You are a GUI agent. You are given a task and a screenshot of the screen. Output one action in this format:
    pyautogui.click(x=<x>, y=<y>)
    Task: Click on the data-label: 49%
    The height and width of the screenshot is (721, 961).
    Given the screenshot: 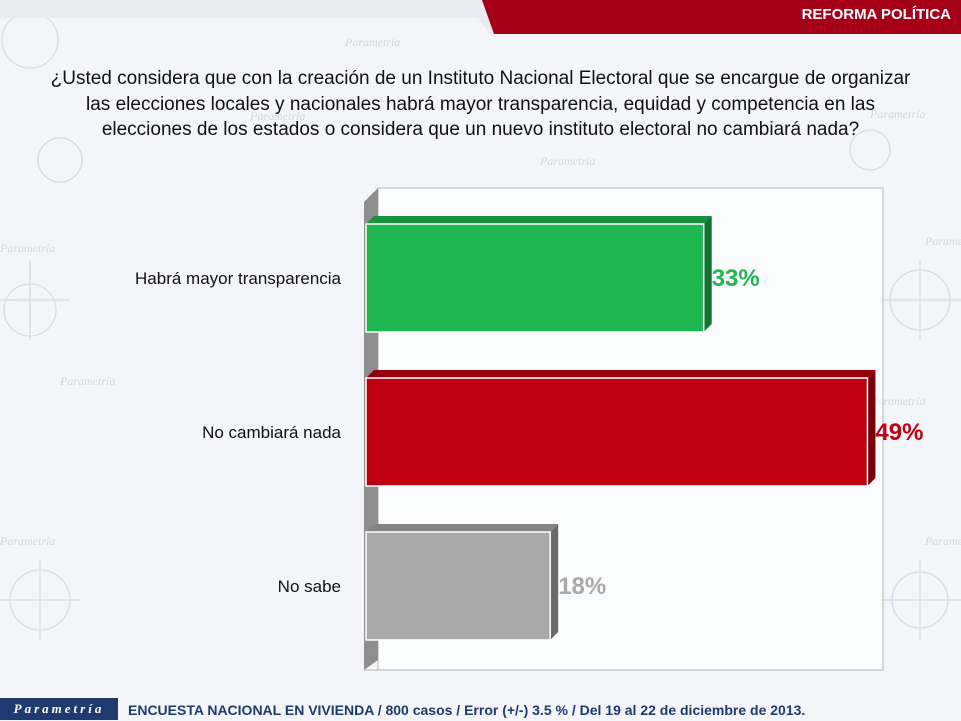 What is the action you would take?
    pyautogui.click(x=899, y=432)
    